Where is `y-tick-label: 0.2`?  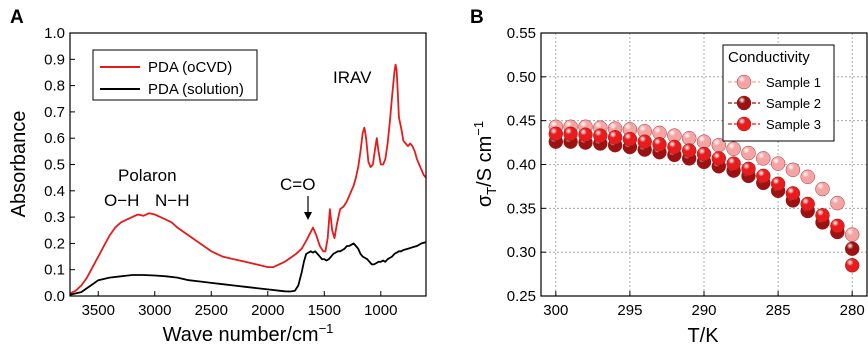
y-tick-label: 0.2 is located at coordinates (54, 243).